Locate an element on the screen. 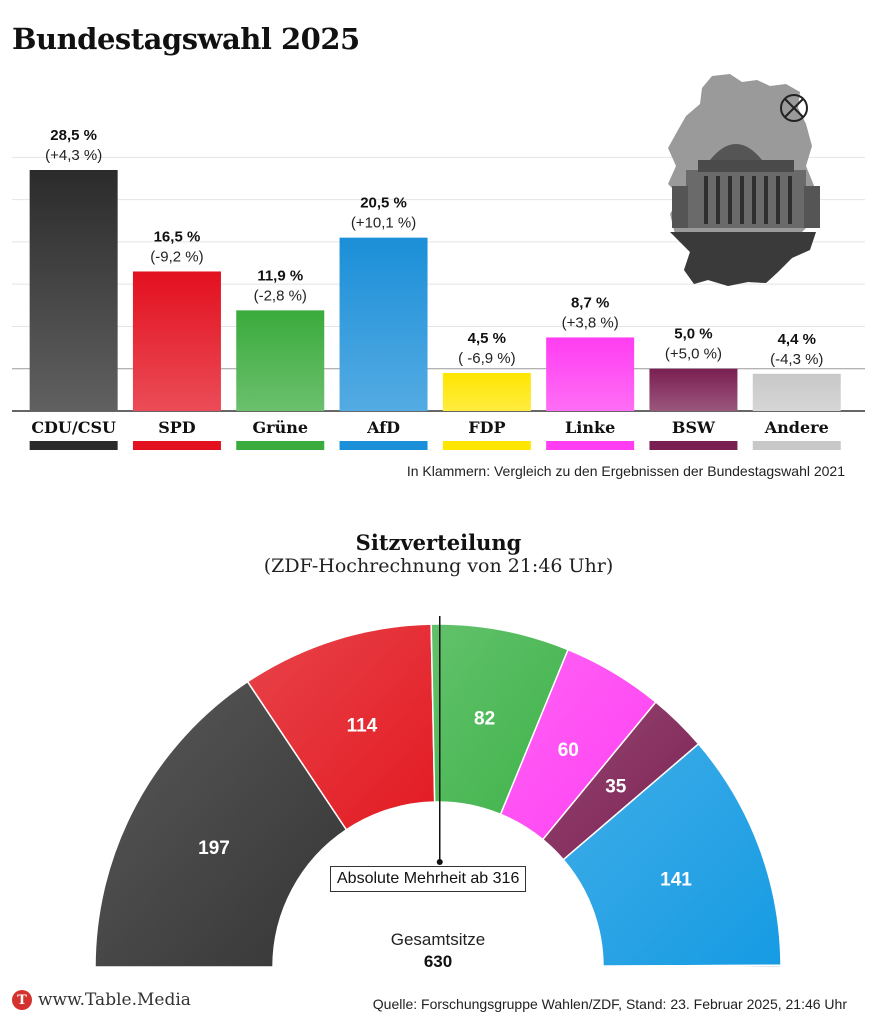  total-seats-label: Gesamtsitze is located at coordinates (438, 939).